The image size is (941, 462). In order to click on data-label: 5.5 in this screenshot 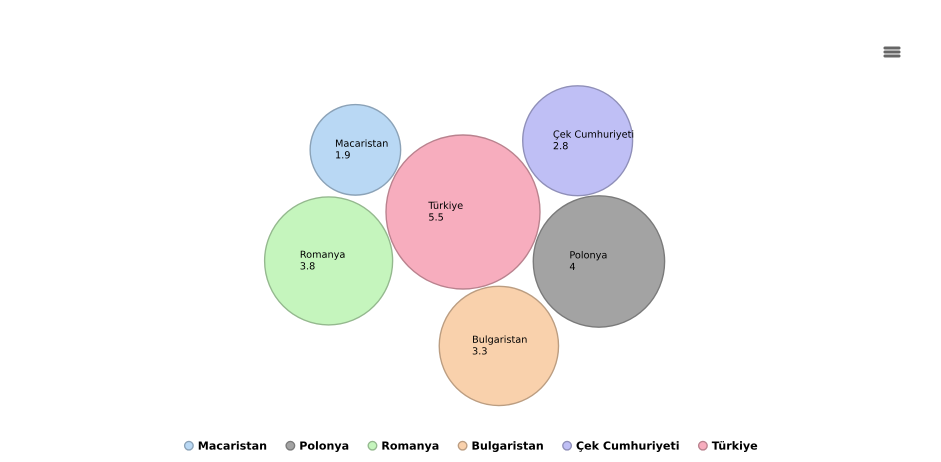, I will do `click(436, 217)`.